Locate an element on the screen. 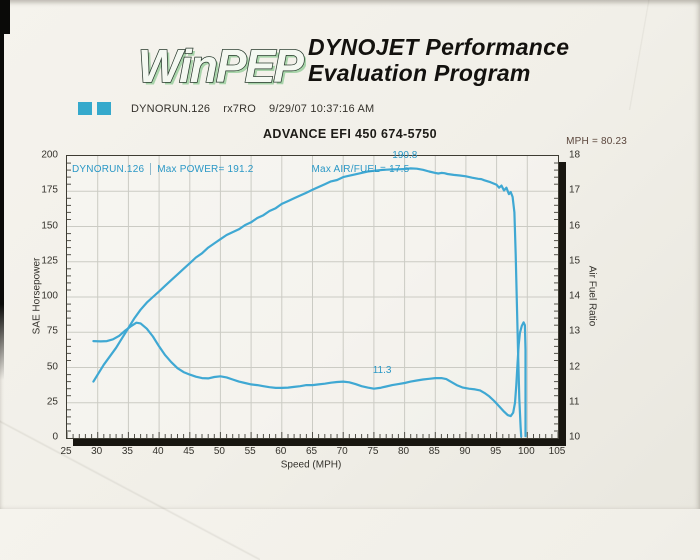 This screenshot has height=560, width=700. y-left-tick-25: 25 is located at coordinates (52, 402).